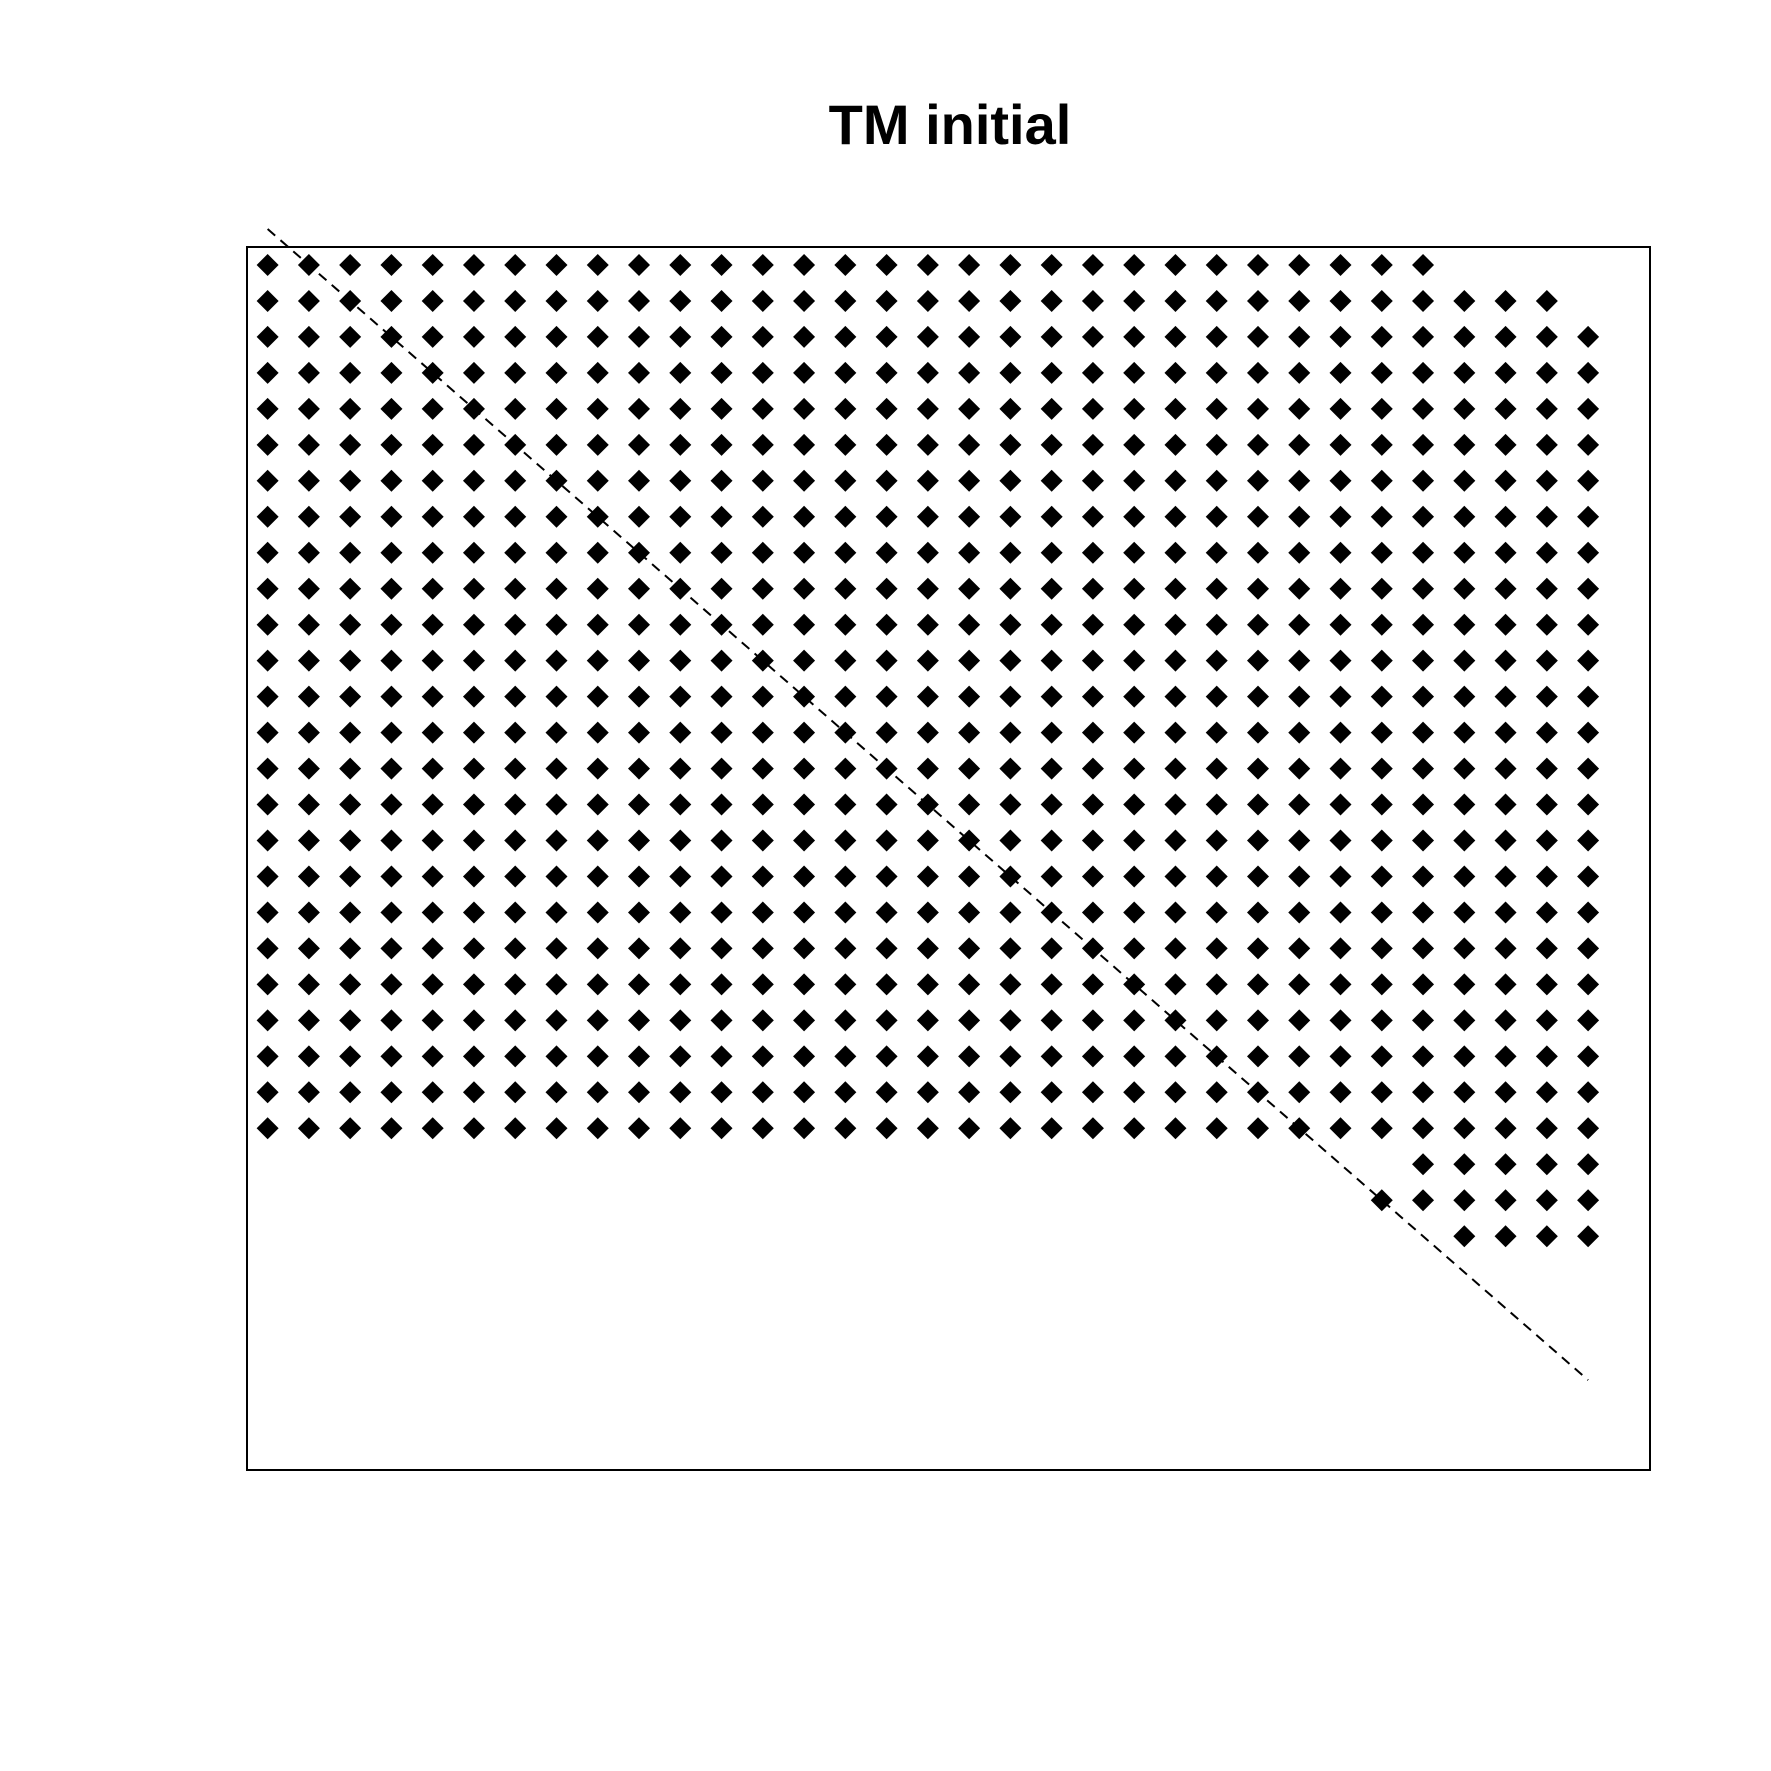 The width and height of the screenshot is (1771, 1771). What do you see at coordinates (950, 124) in the screenshot?
I see `chart-title: TM initial` at bounding box center [950, 124].